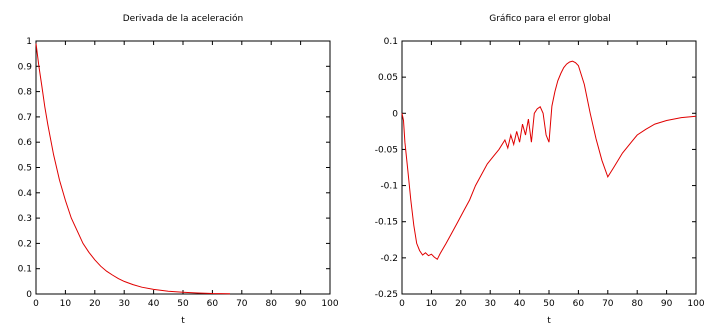 The image size is (706, 324). Describe the element at coordinates (25, 67) in the screenshot. I see `y-tick-label: 0.9` at that location.